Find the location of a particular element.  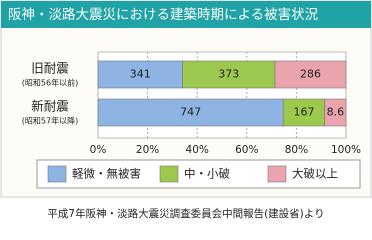

value-label: 341 is located at coordinates (140, 74).